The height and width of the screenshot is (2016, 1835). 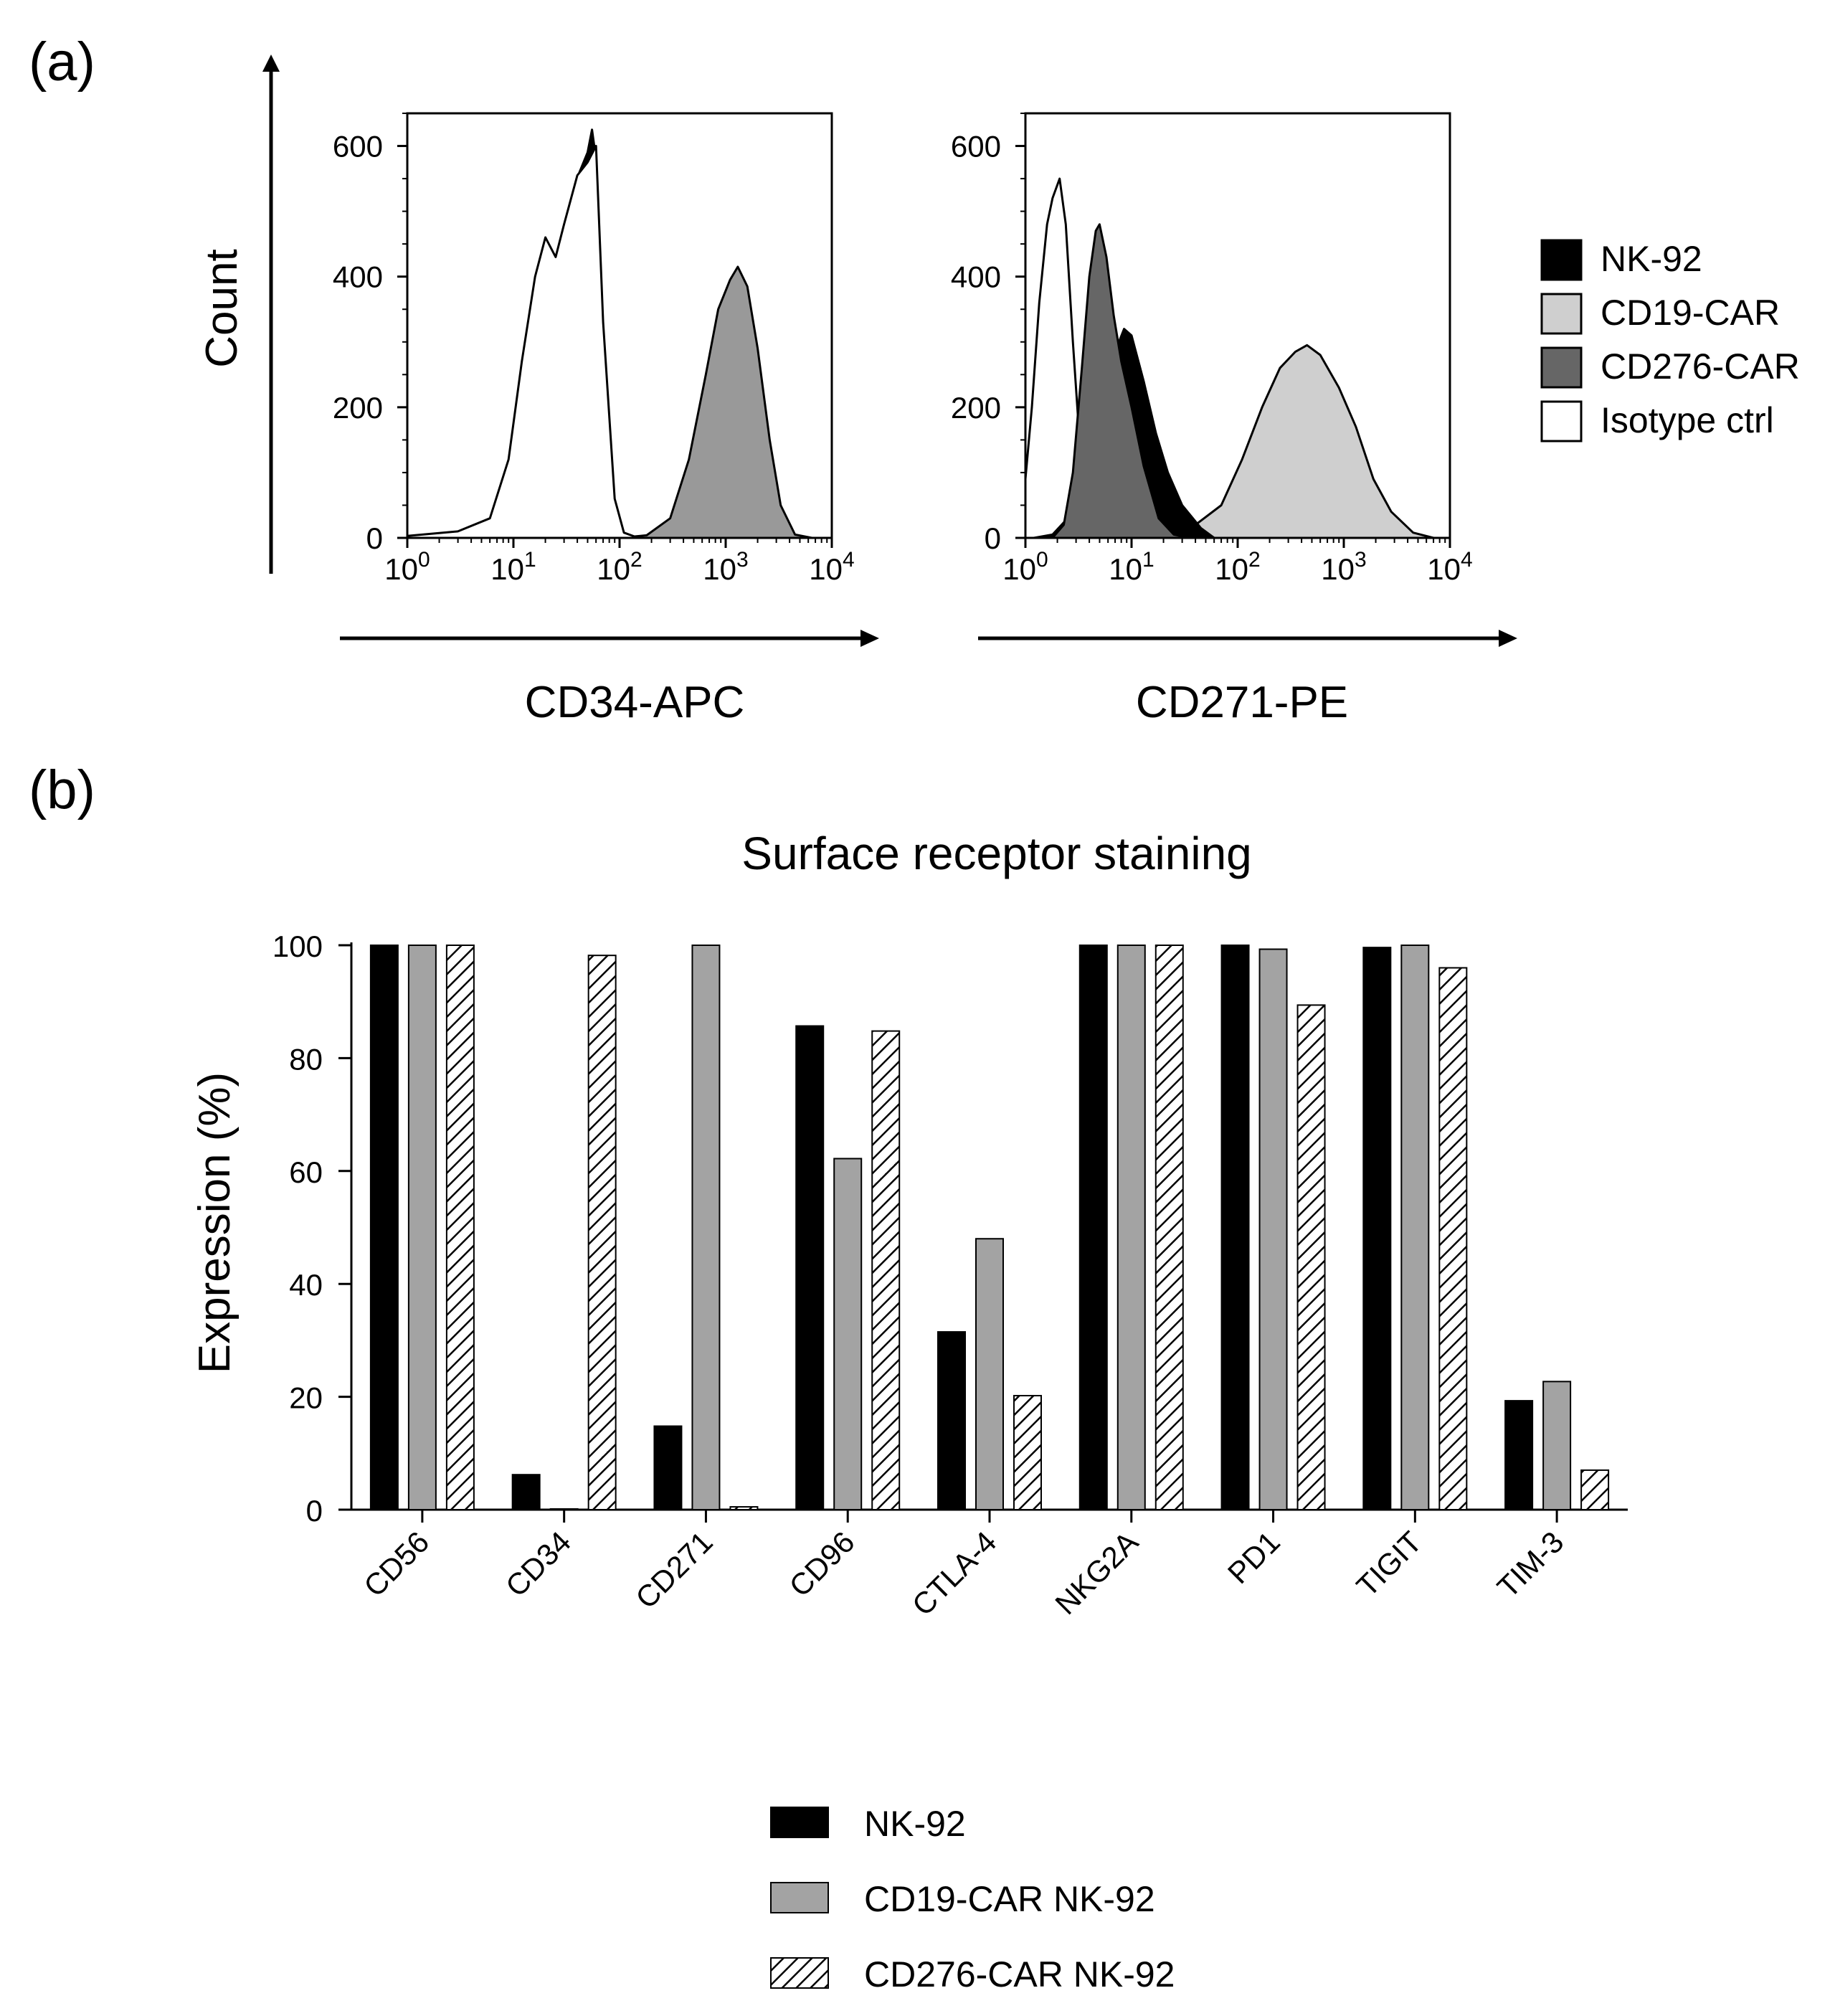 What do you see at coordinates (1242, 702) in the screenshot?
I see `cd271-axis-title: CD271-PE` at bounding box center [1242, 702].